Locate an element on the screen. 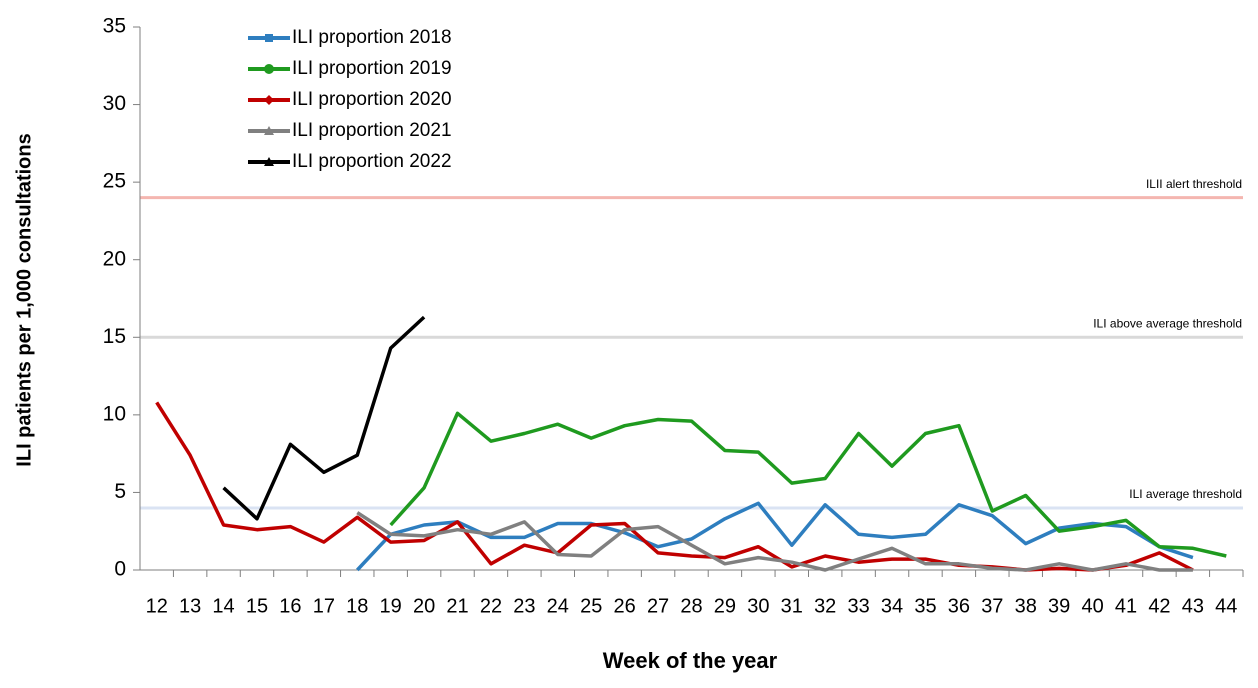  y-tick-label: 15 is located at coordinates (114, 336).